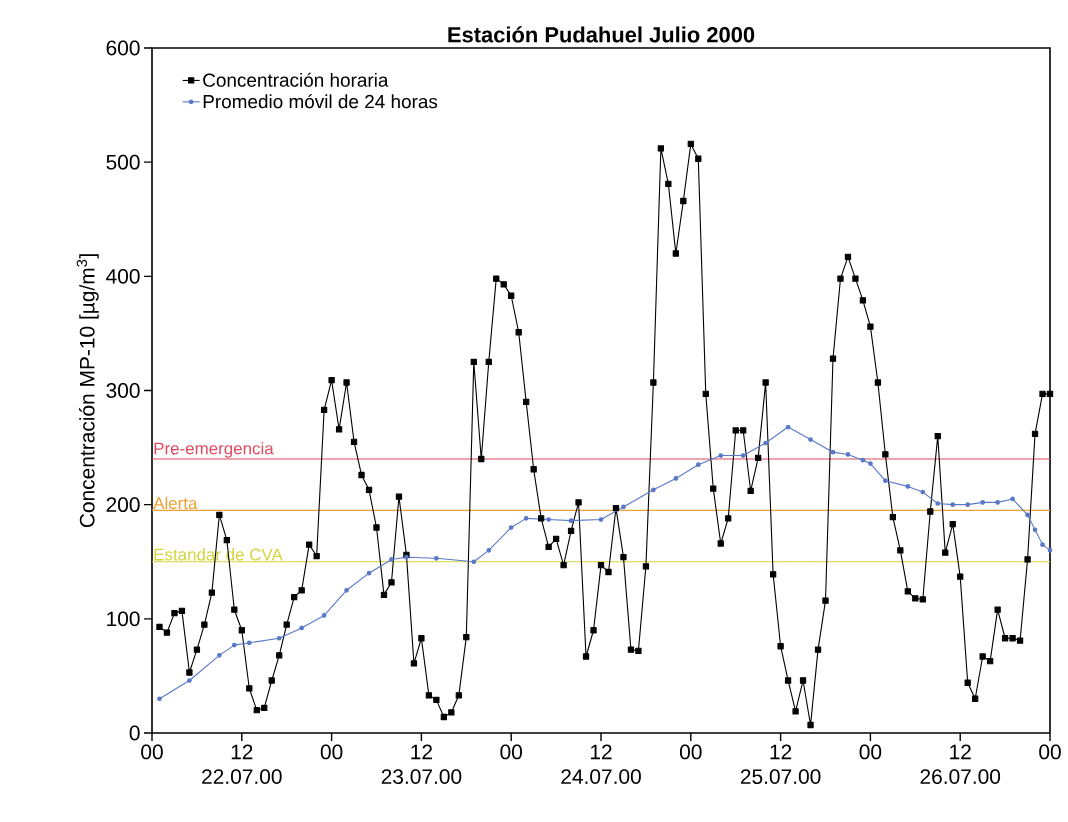  Describe the element at coordinates (320, 101) in the screenshot. I see `legend-label: Promedio móvil de 24 horas` at that location.